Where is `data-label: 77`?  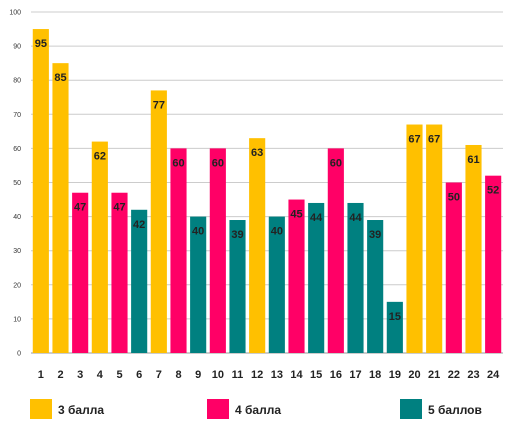
data-label: 77 is located at coordinates (159, 105).